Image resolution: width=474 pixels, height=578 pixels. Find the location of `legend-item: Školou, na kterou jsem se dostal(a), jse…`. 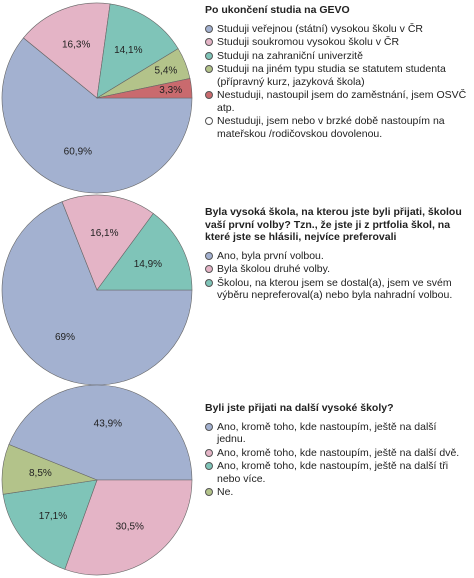

legend-item: Školou, na kterou jsem se dostal(a), jse… is located at coordinates (336, 289).